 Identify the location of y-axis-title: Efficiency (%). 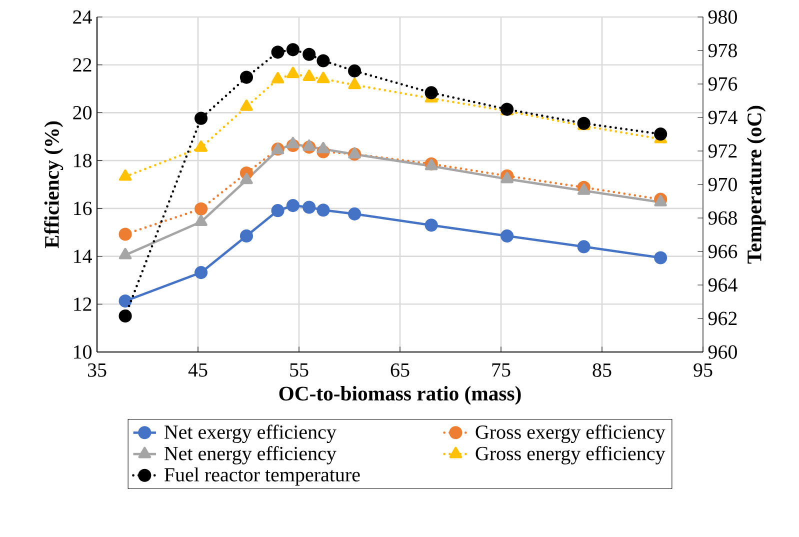
(54, 184).